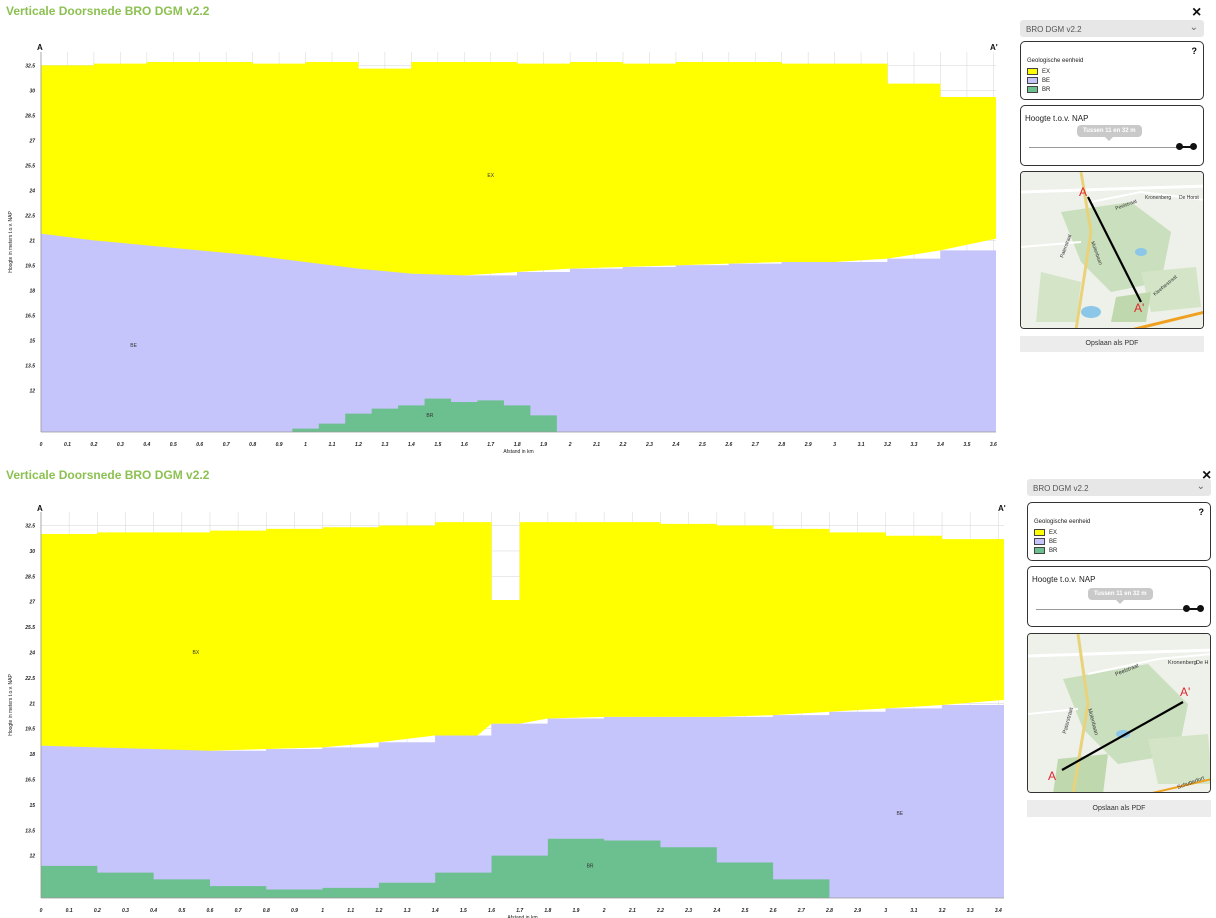 This screenshot has height=918, width=1216. Describe the element at coordinates (350, 911) in the screenshot. I see `x-tick-label: 1.1` at that location.